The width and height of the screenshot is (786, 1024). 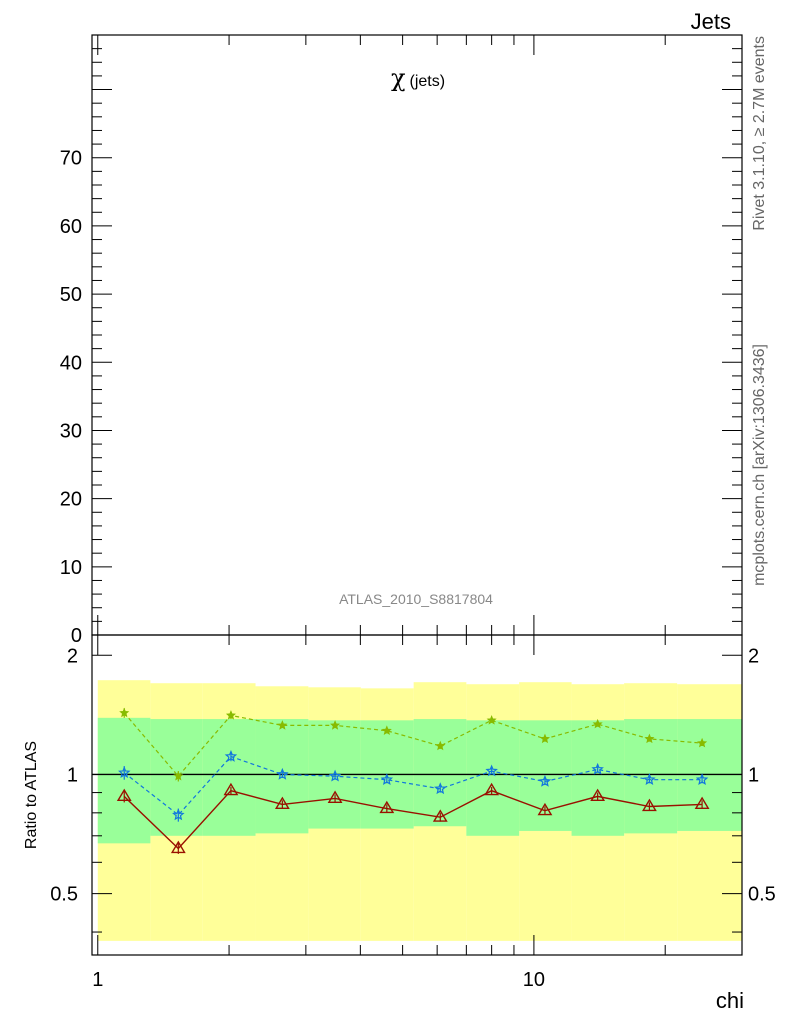 What do you see at coordinates (71, 500) in the screenshot?
I see `main-y-tick-label: 20` at bounding box center [71, 500].